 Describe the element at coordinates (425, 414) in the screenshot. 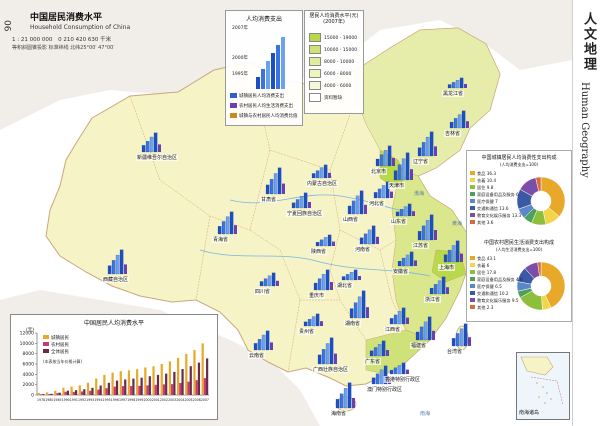

I see `sea-label: 南海` at that location.